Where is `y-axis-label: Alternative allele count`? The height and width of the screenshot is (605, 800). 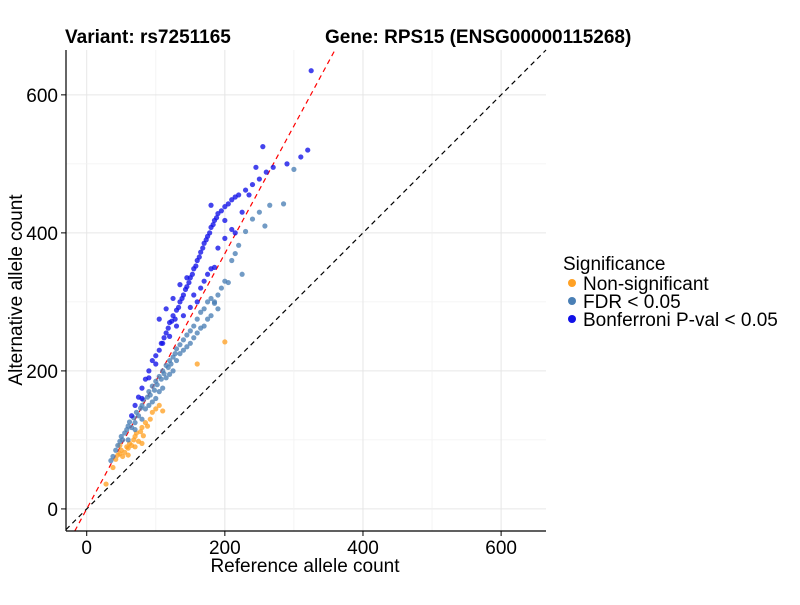 y-axis-label: Alternative allele count is located at coordinates (16, 290).